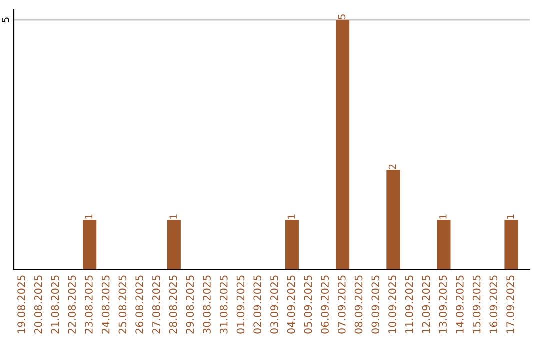  I want to click on x-tick-label: 27.08.2025, so click(156, 305).